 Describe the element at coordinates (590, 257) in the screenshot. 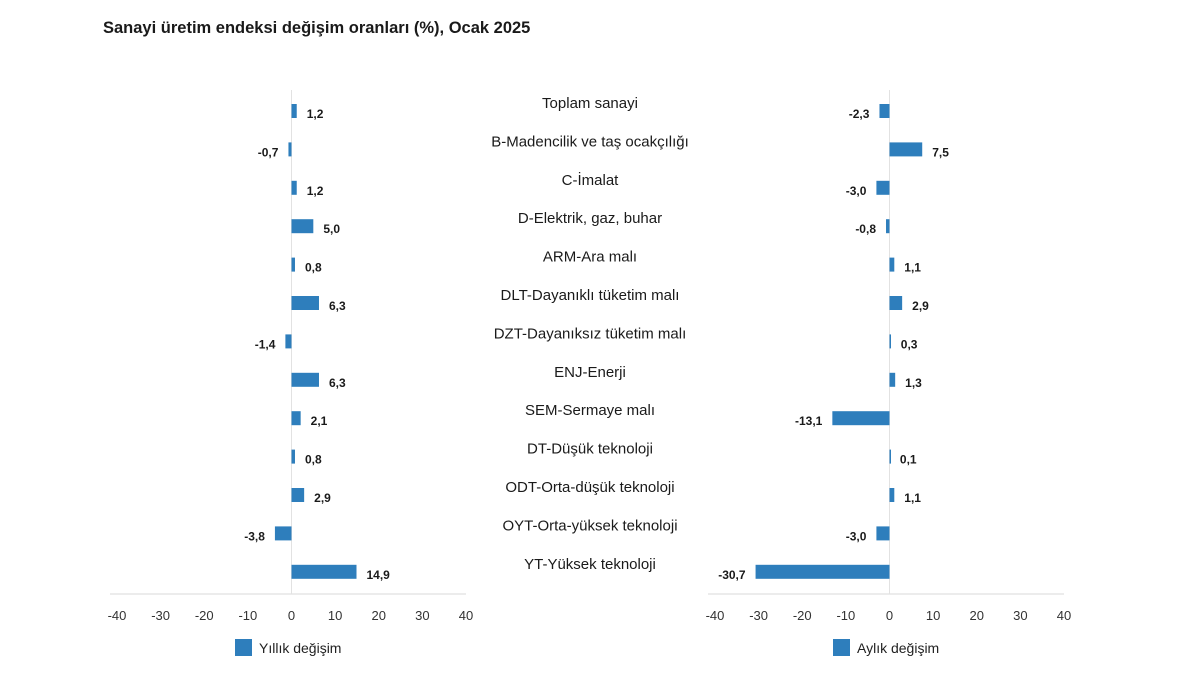

I see `category-label: ARM-Ara malı` at that location.